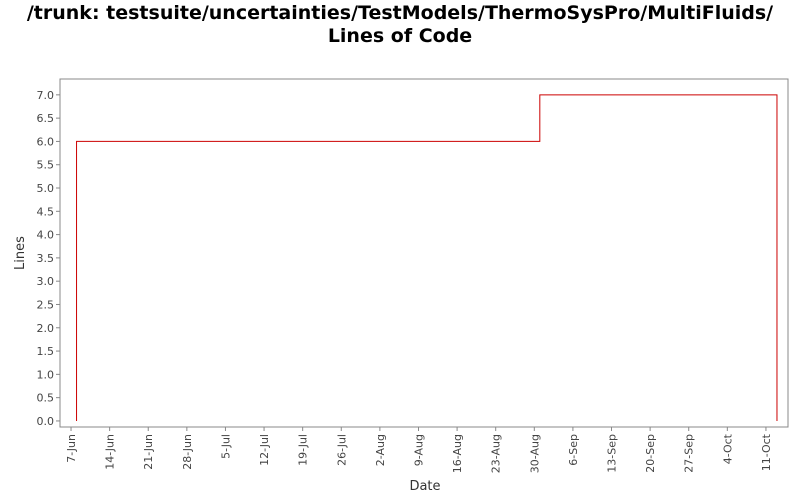 The width and height of the screenshot is (800, 500). What do you see at coordinates (689, 453) in the screenshot?
I see `x-tick-label: 27-Sep` at bounding box center [689, 453].